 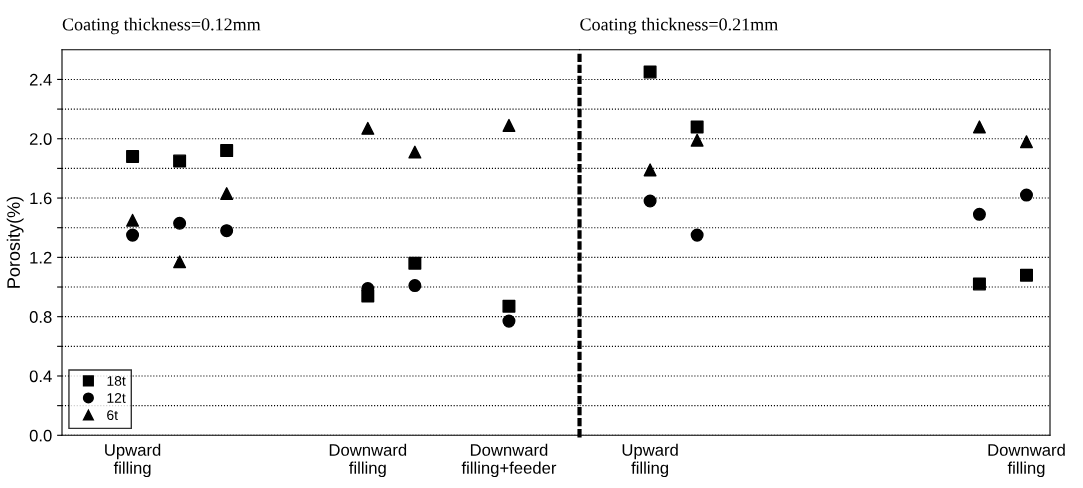 What do you see at coordinates (40, 376) in the screenshot?
I see `y-tick-label: 0.4` at bounding box center [40, 376].